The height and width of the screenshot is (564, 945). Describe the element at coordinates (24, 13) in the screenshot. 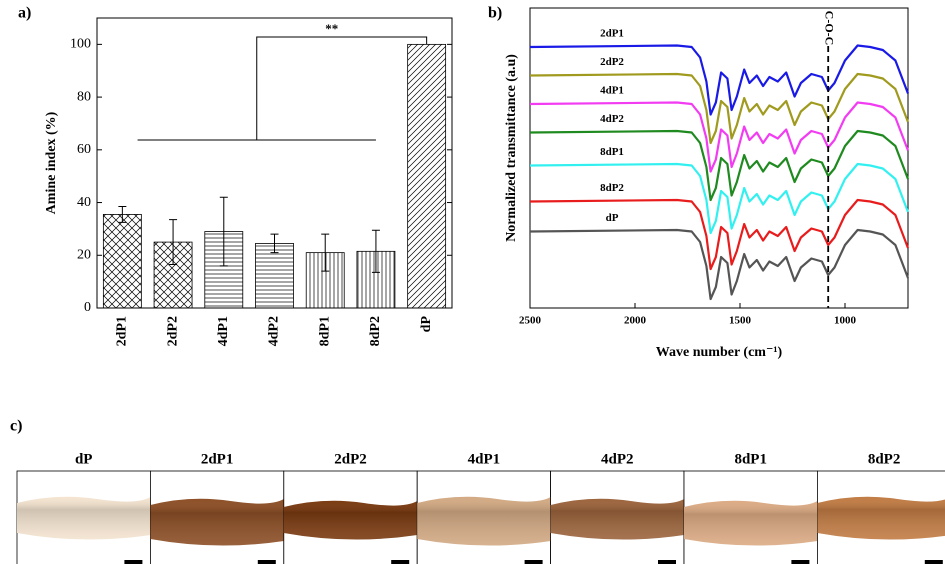

I see `panel-label: a)` at that location.